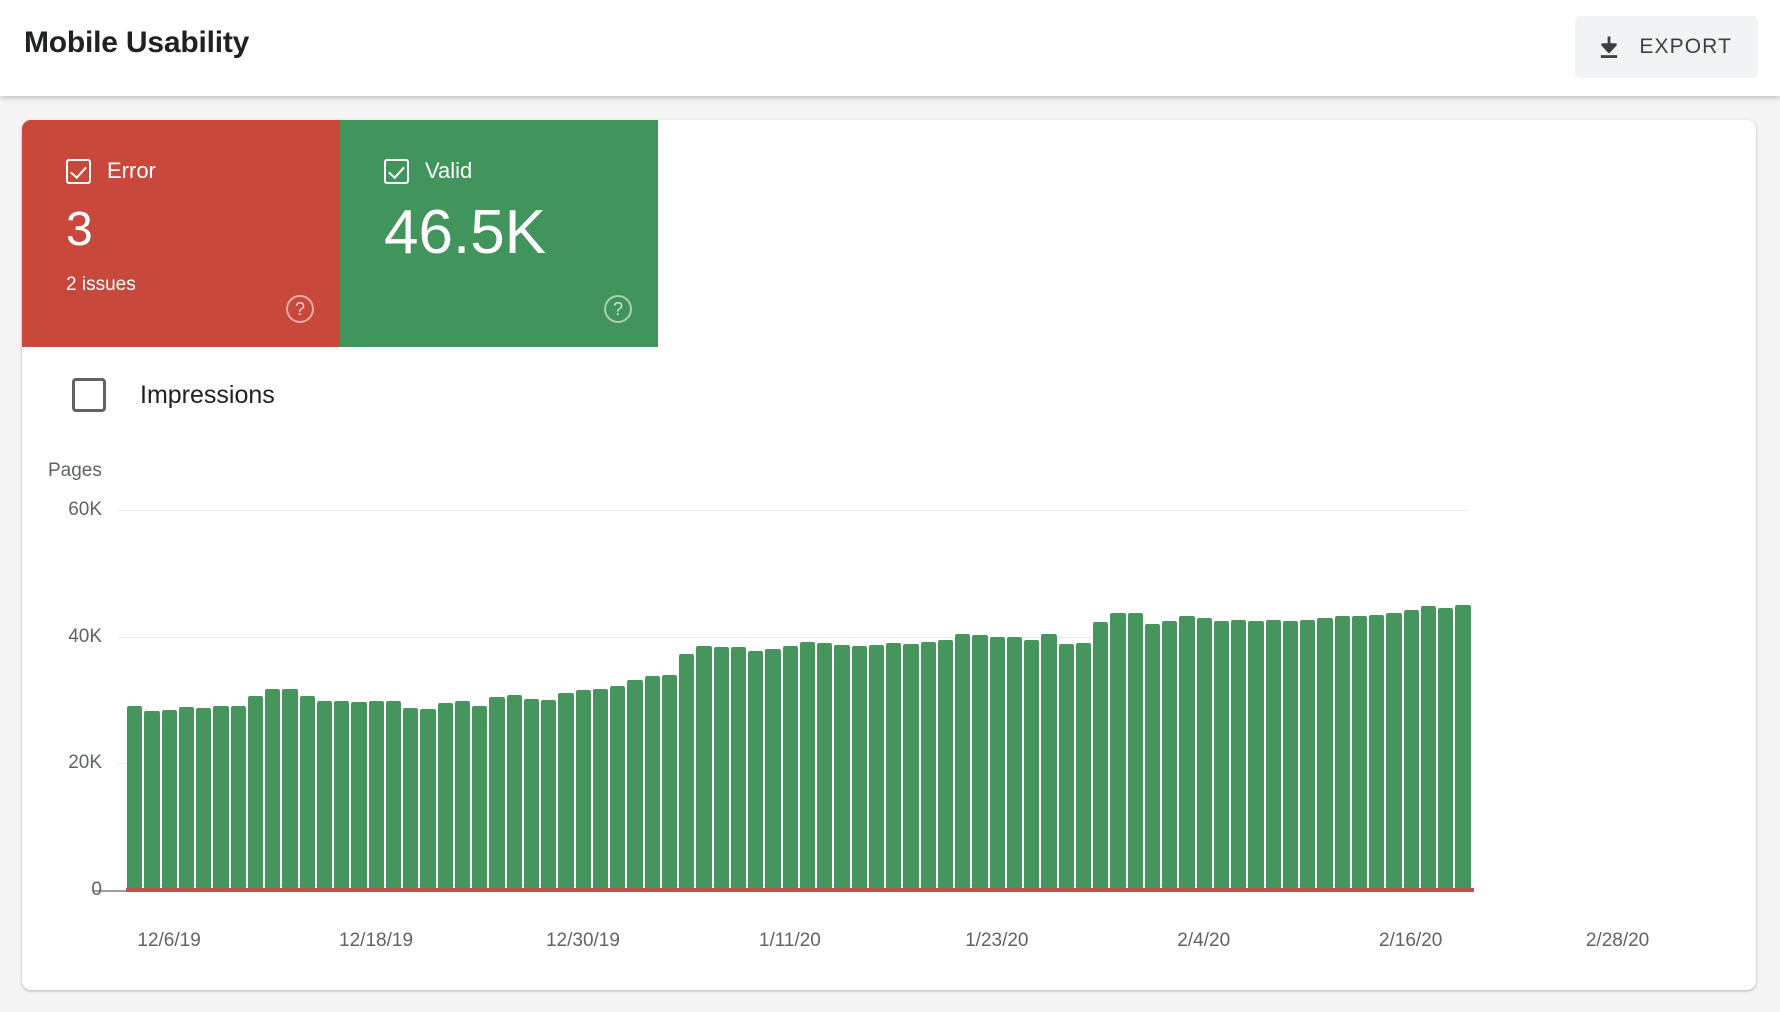 This screenshot has width=1780, height=1012. What do you see at coordinates (89, 395) in the screenshot?
I see `checkbox-unchecked-icon` at bounding box center [89, 395].